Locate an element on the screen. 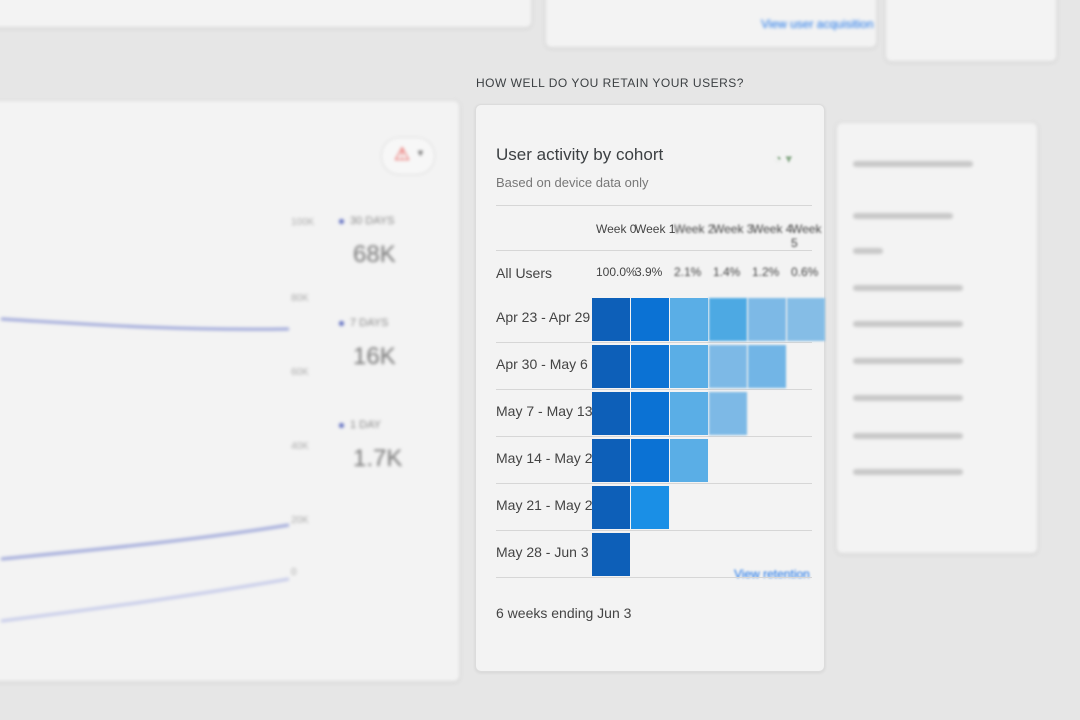 This screenshot has width=1080, height=720. cohort-label: Apr 23 - Apr 29 is located at coordinates (543, 317).